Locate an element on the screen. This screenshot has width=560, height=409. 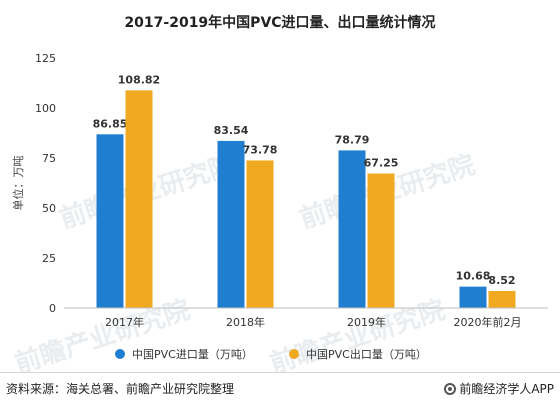
y-axis-label: 单位：万吨 is located at coordinates (18, 183).